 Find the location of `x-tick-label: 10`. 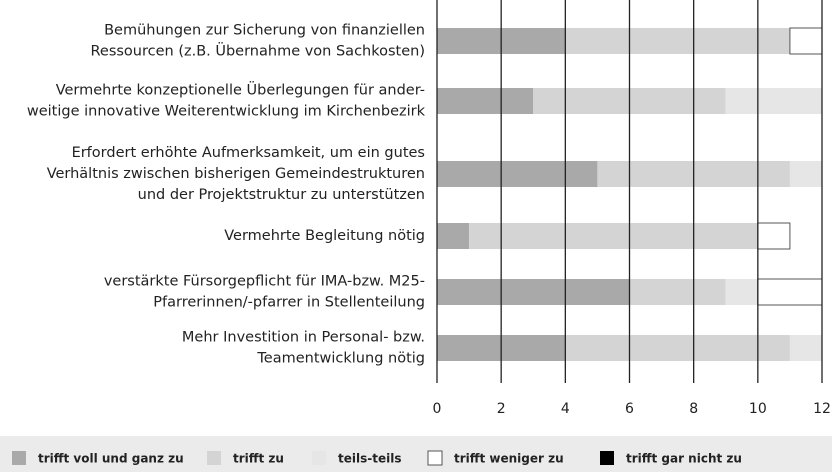

x-tick-label: 10 is located at coordinates (758, 409).